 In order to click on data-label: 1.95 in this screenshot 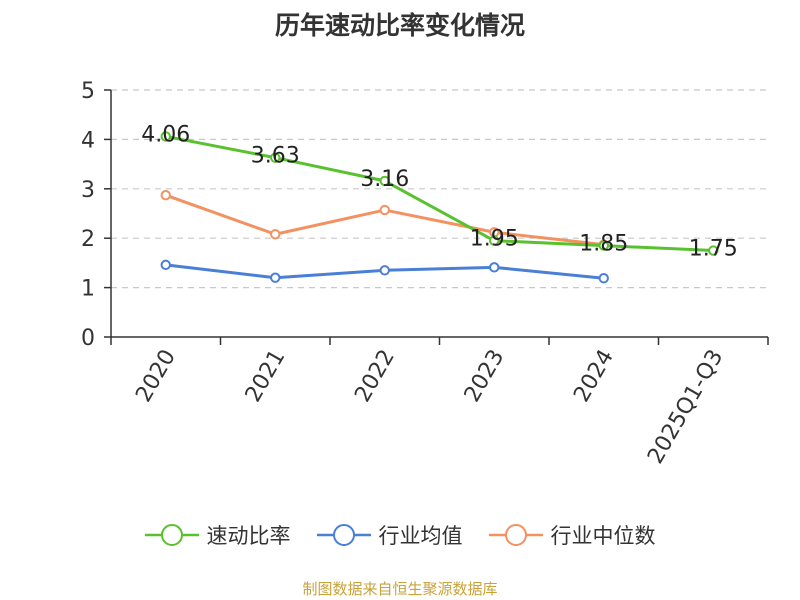, I will do `click(494, 239)`.